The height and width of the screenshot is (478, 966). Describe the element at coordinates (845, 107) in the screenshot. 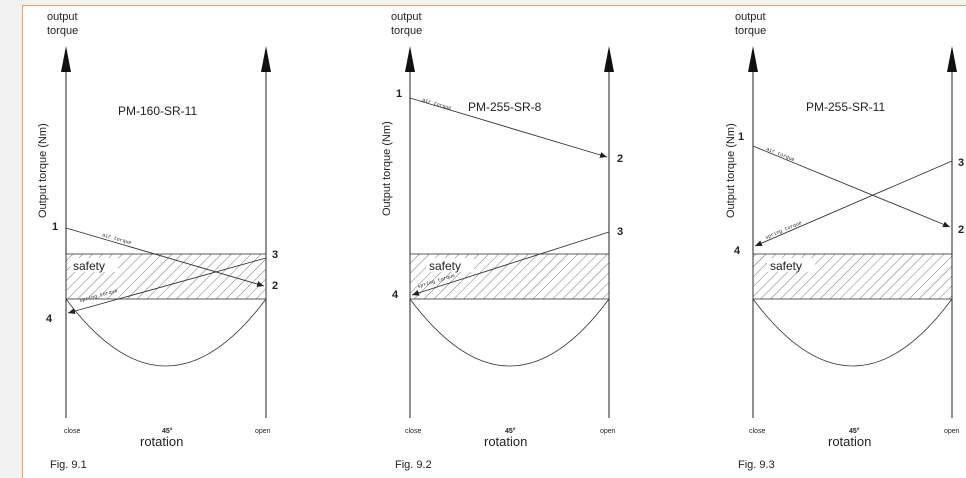

I see `model-label: PM-255-SR-11` at that location.